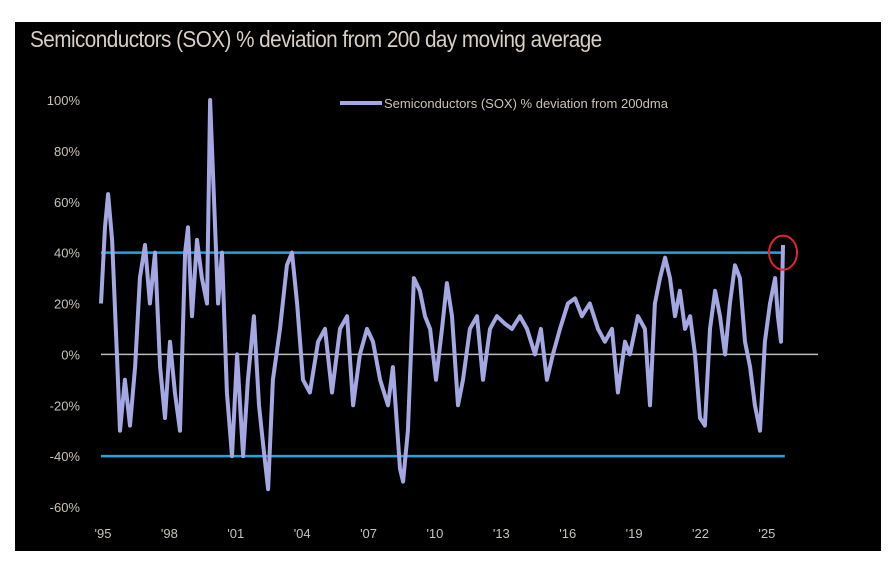 The image size is (896, 574). What do you see at coordinates (67, 151) in the screenshot?
I see `y-tick-label: 80%` at bounding box center [67, 151].